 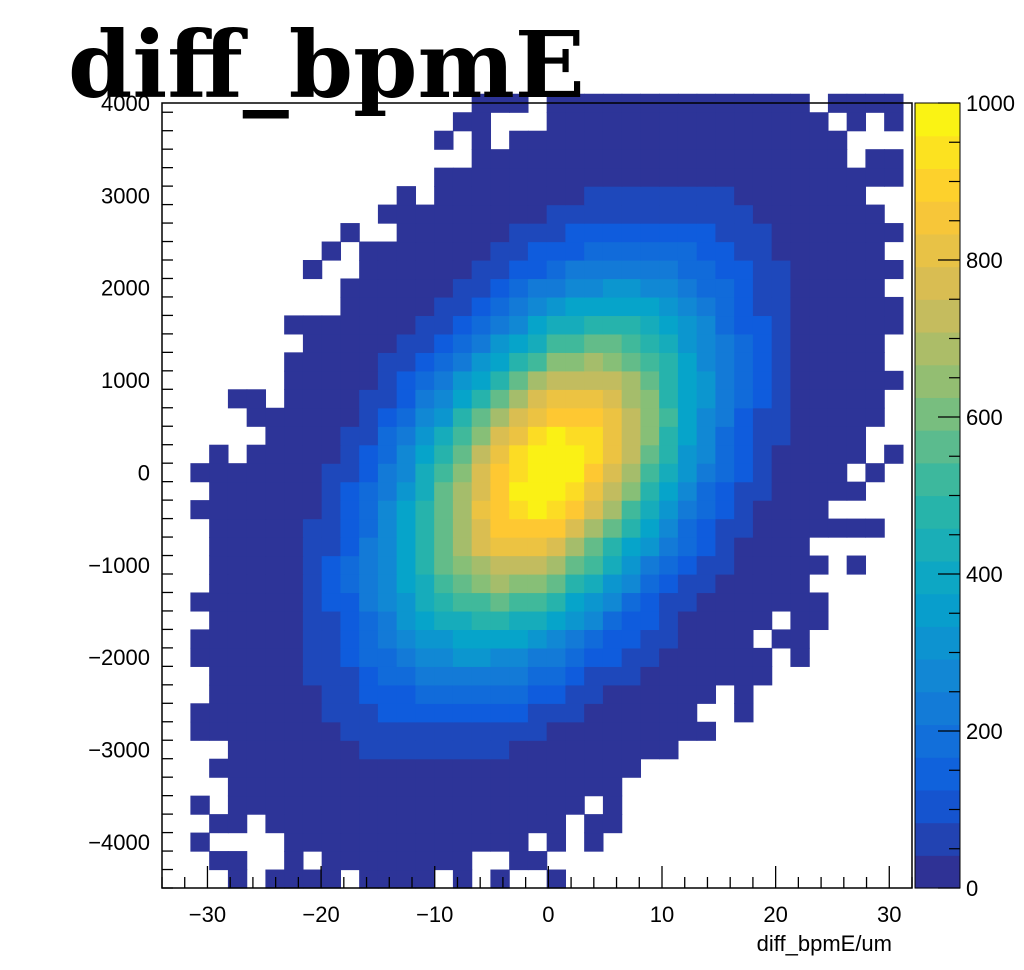 I want to click on y-tick-label: 4000, so click(x=125, y=103).